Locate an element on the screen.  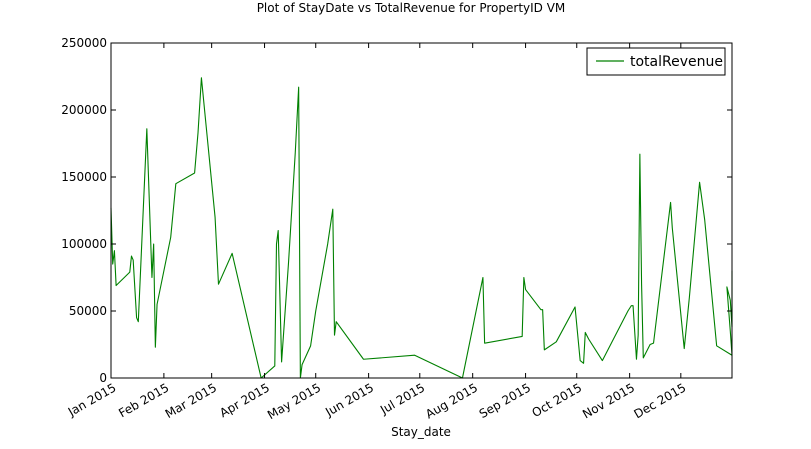
x-tick-label: Jun 2015 is located at coordinates (349, 399).